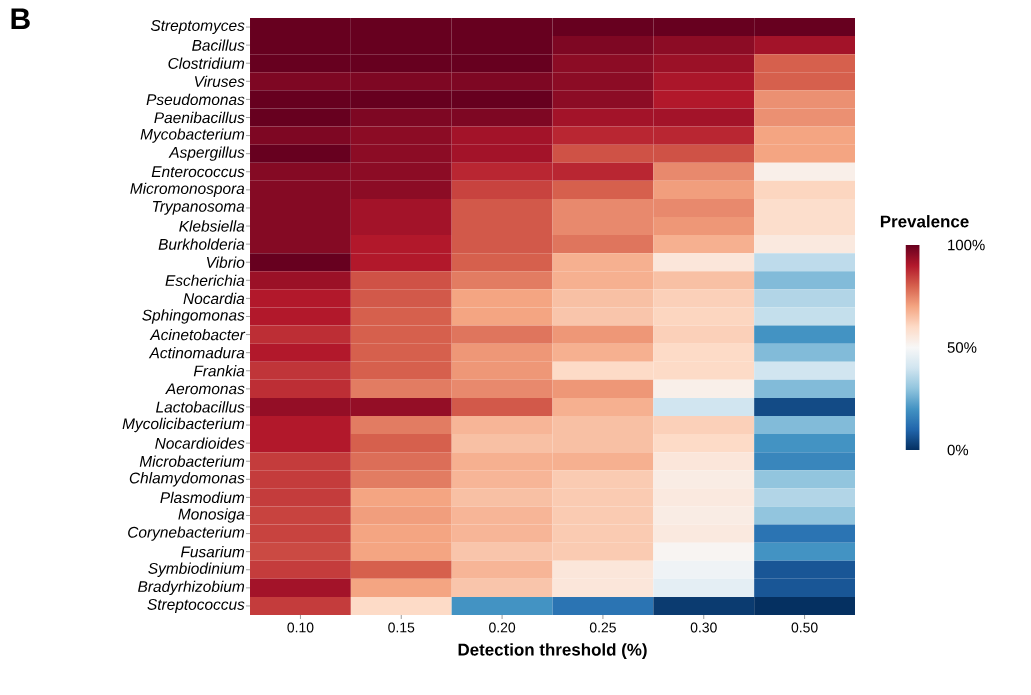  Describe the element at coordinates (186, 533) in the screenshot. I see `y-tick-label: Corynebacterium` at that location.